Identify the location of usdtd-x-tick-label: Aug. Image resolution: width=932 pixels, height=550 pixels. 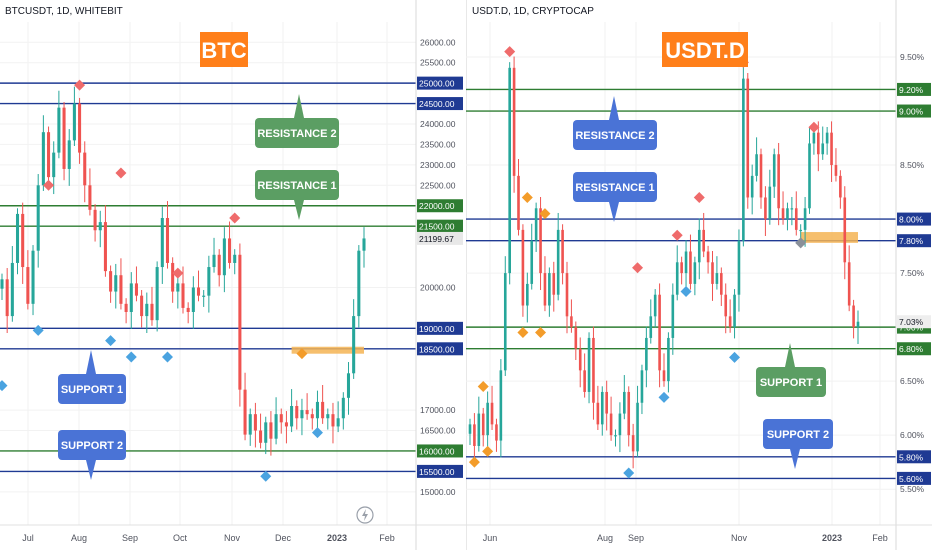
(605, 538).